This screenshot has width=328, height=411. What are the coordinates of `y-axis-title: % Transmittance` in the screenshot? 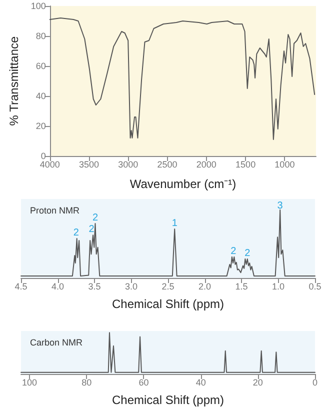 It's located at (14, 81).